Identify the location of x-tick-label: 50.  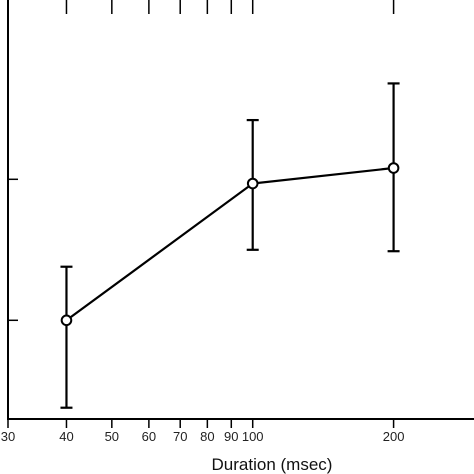
(112, 436).